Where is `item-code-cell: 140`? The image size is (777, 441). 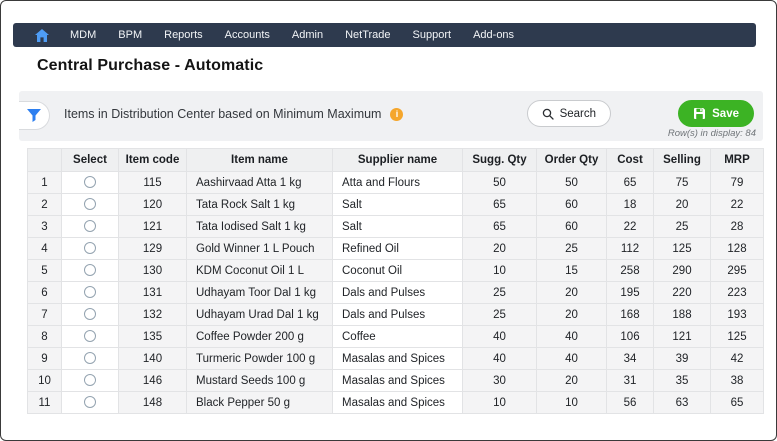
item-code-cell: 140 is located at coordinates (152, 358).